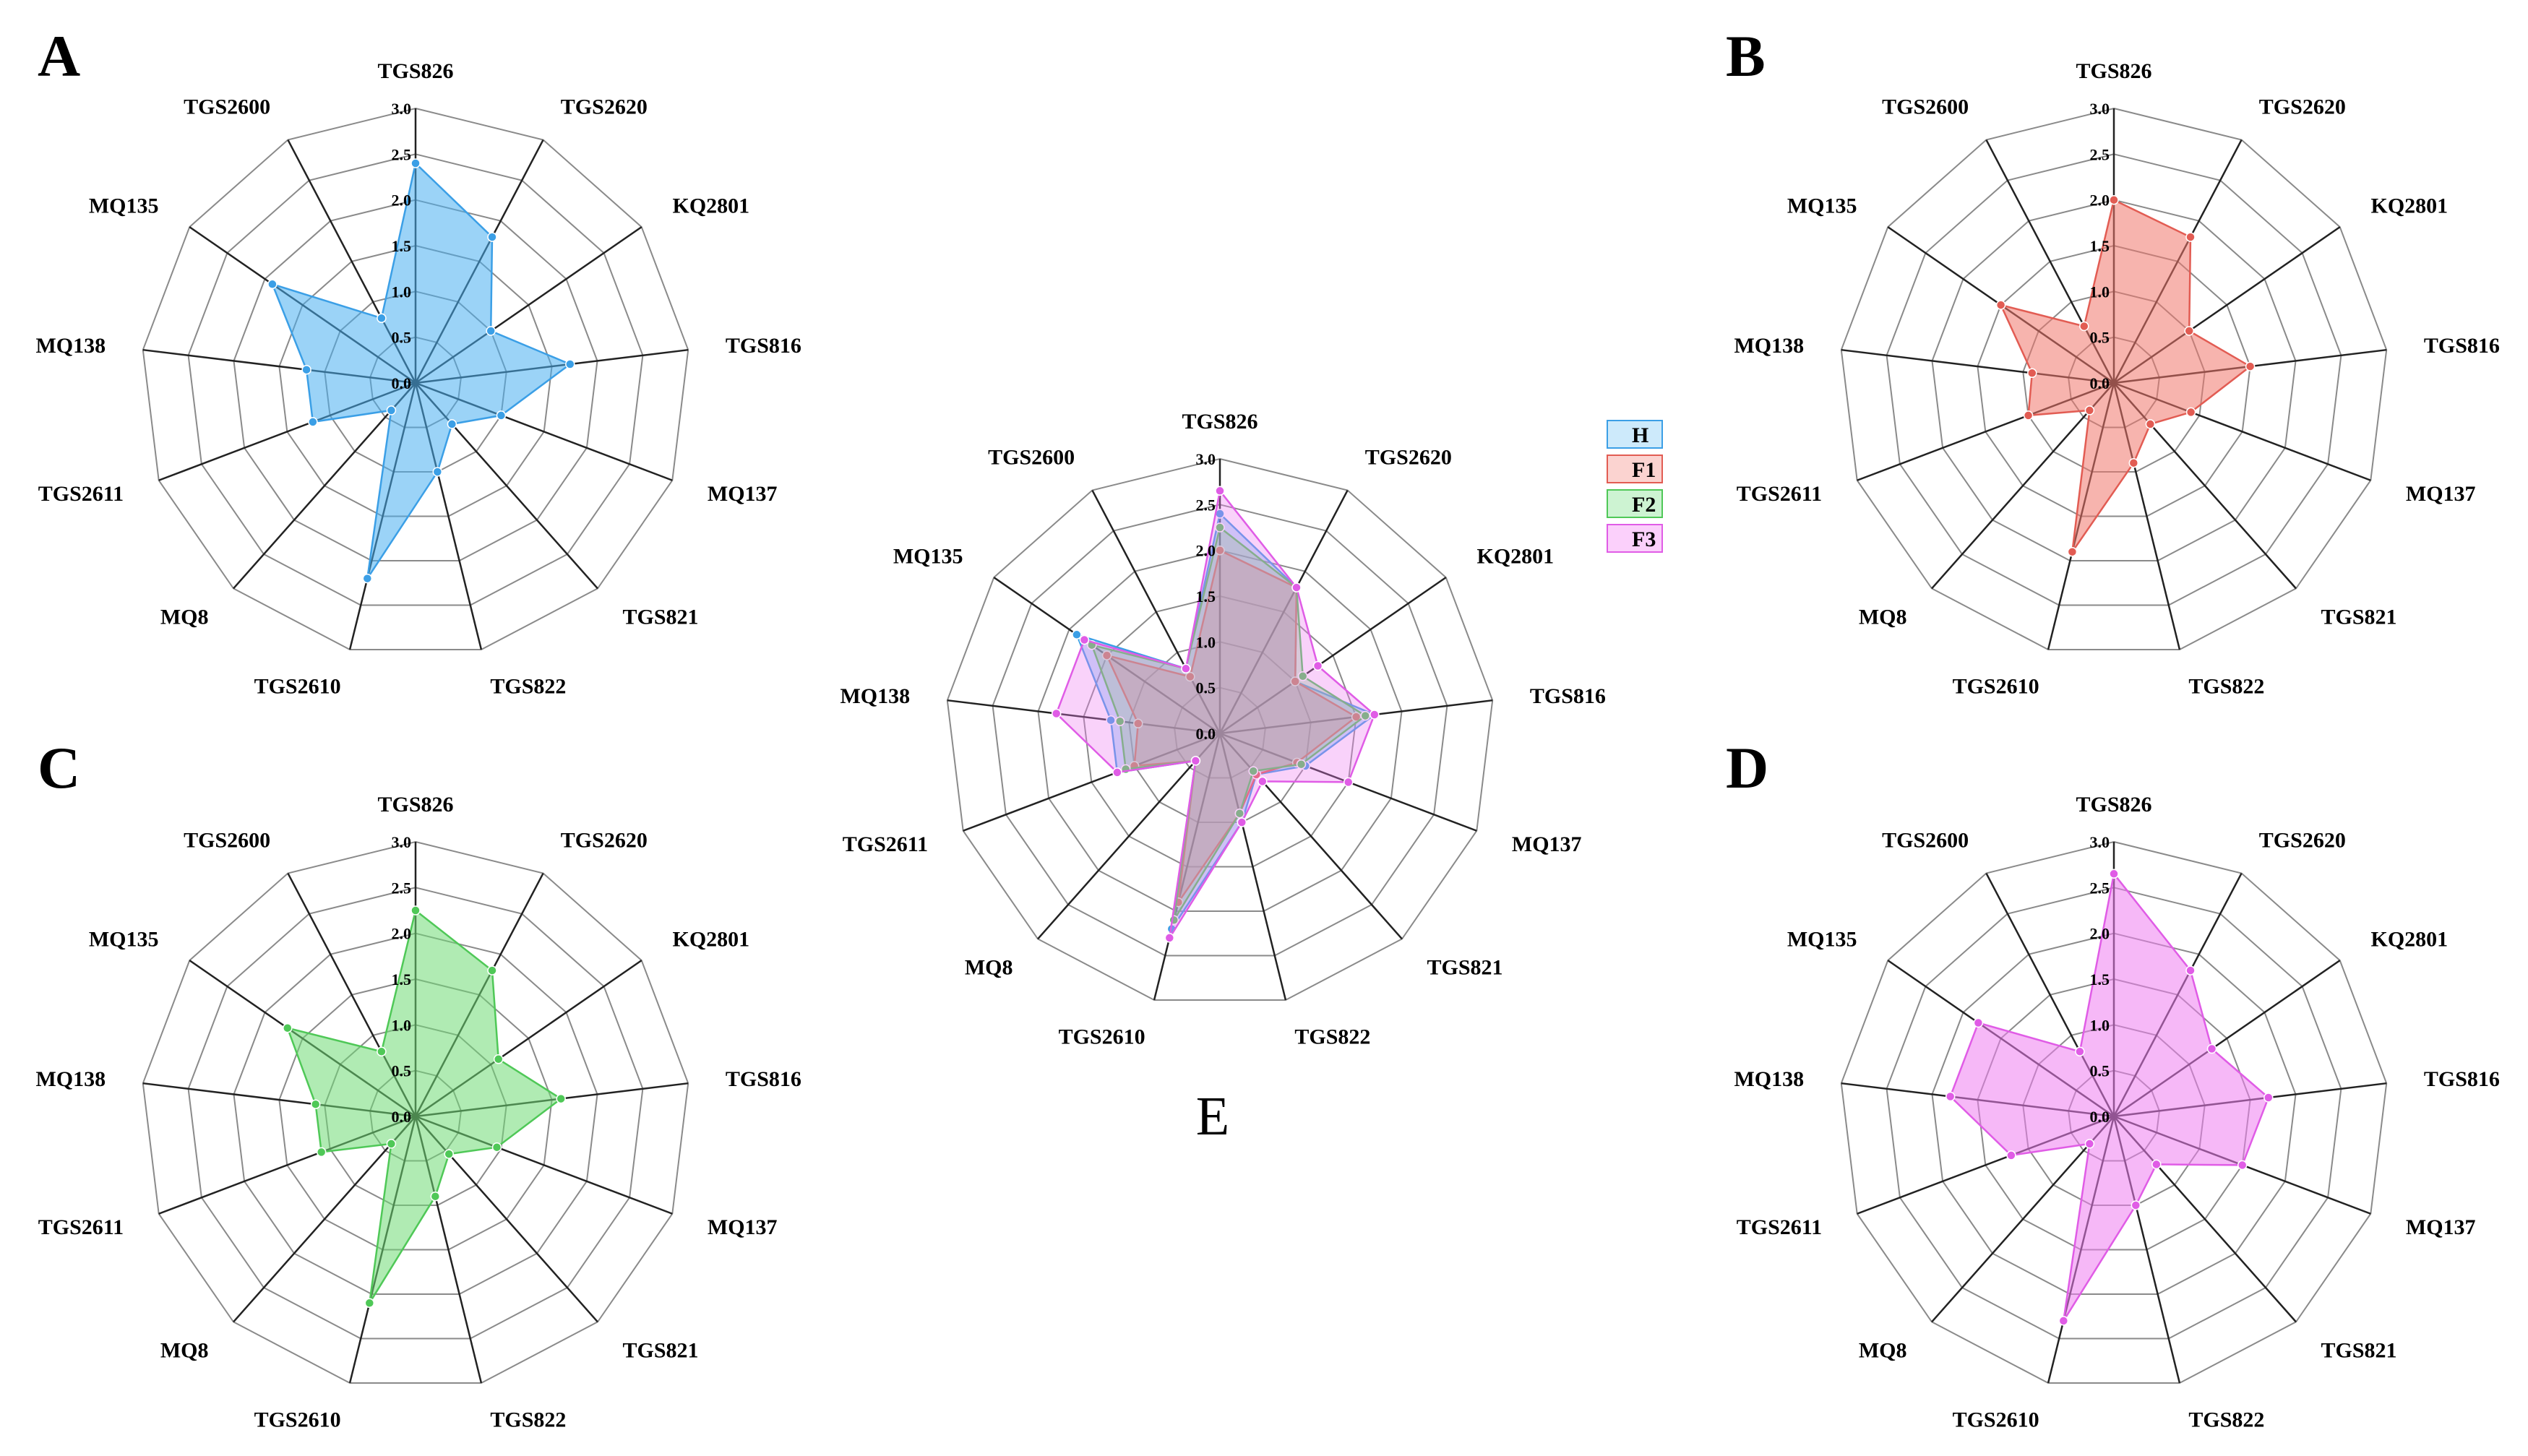  I want to click on data-point-f1-tgs2620, so click(2190, 237).